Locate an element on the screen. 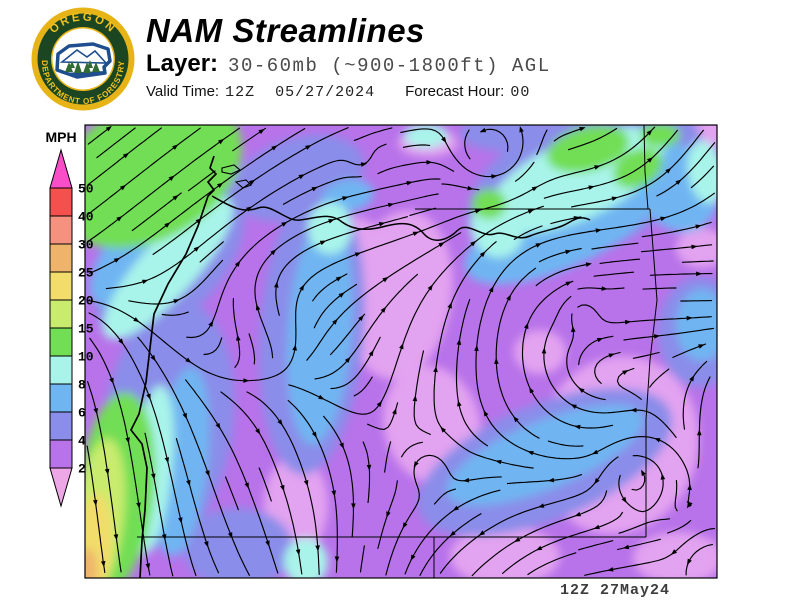  odf-logo: OREGON DEPARTMENT OF FORESTRY is located at coordinates (83, 59).